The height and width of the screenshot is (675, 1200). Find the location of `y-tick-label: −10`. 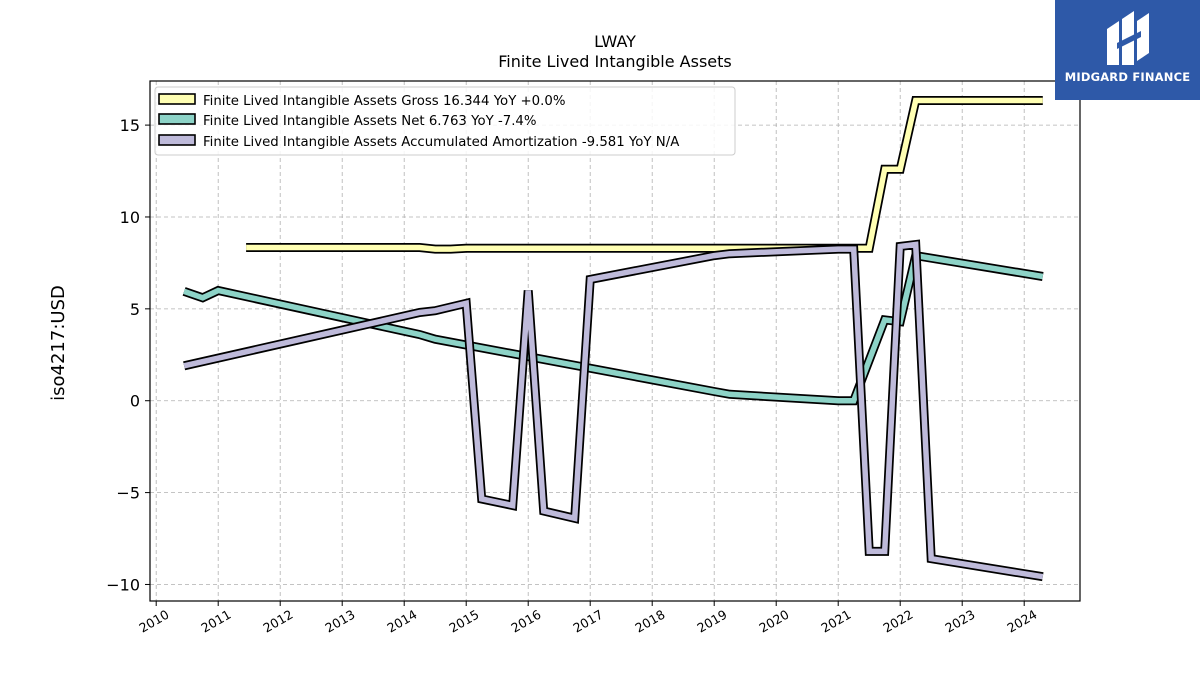

y-tick-label: −10 is located at coordinates (123, 584).